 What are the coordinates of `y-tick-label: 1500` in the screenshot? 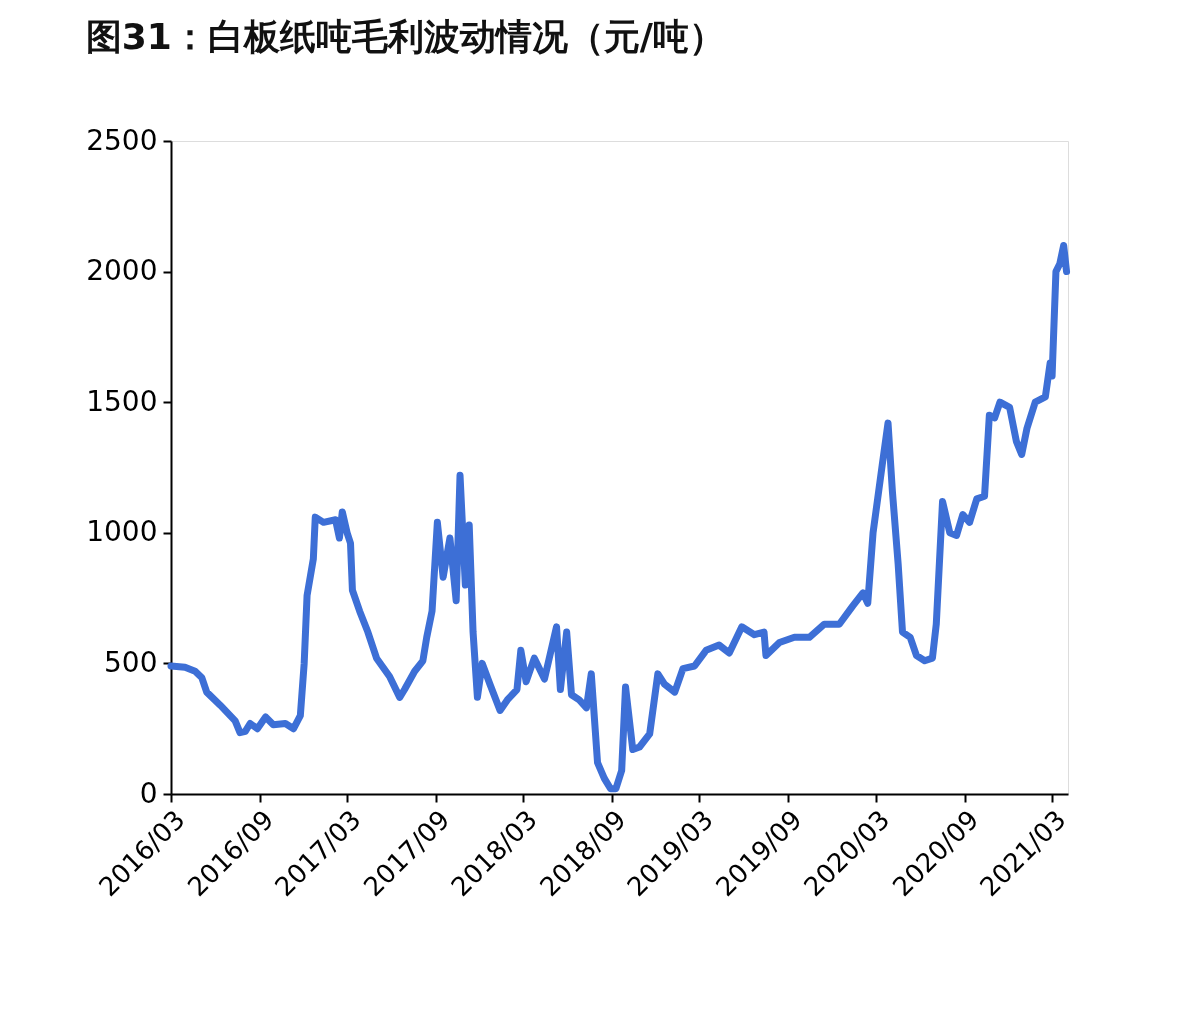 It's located at (122, 401).